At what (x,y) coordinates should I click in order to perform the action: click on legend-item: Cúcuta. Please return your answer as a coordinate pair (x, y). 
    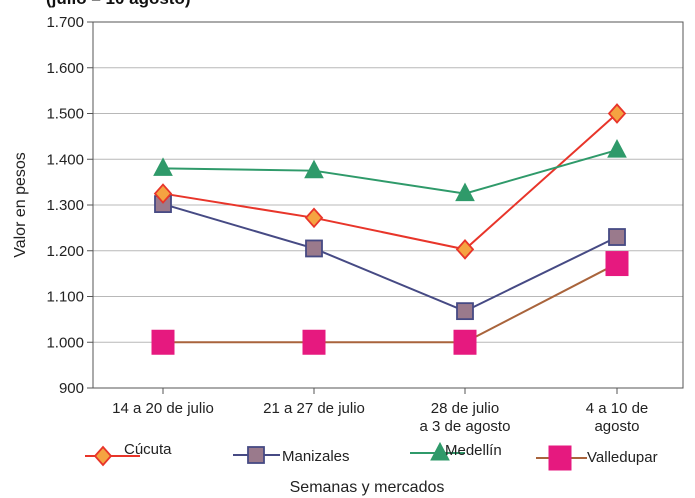
    Looking at the image, I should click on (128, 454).